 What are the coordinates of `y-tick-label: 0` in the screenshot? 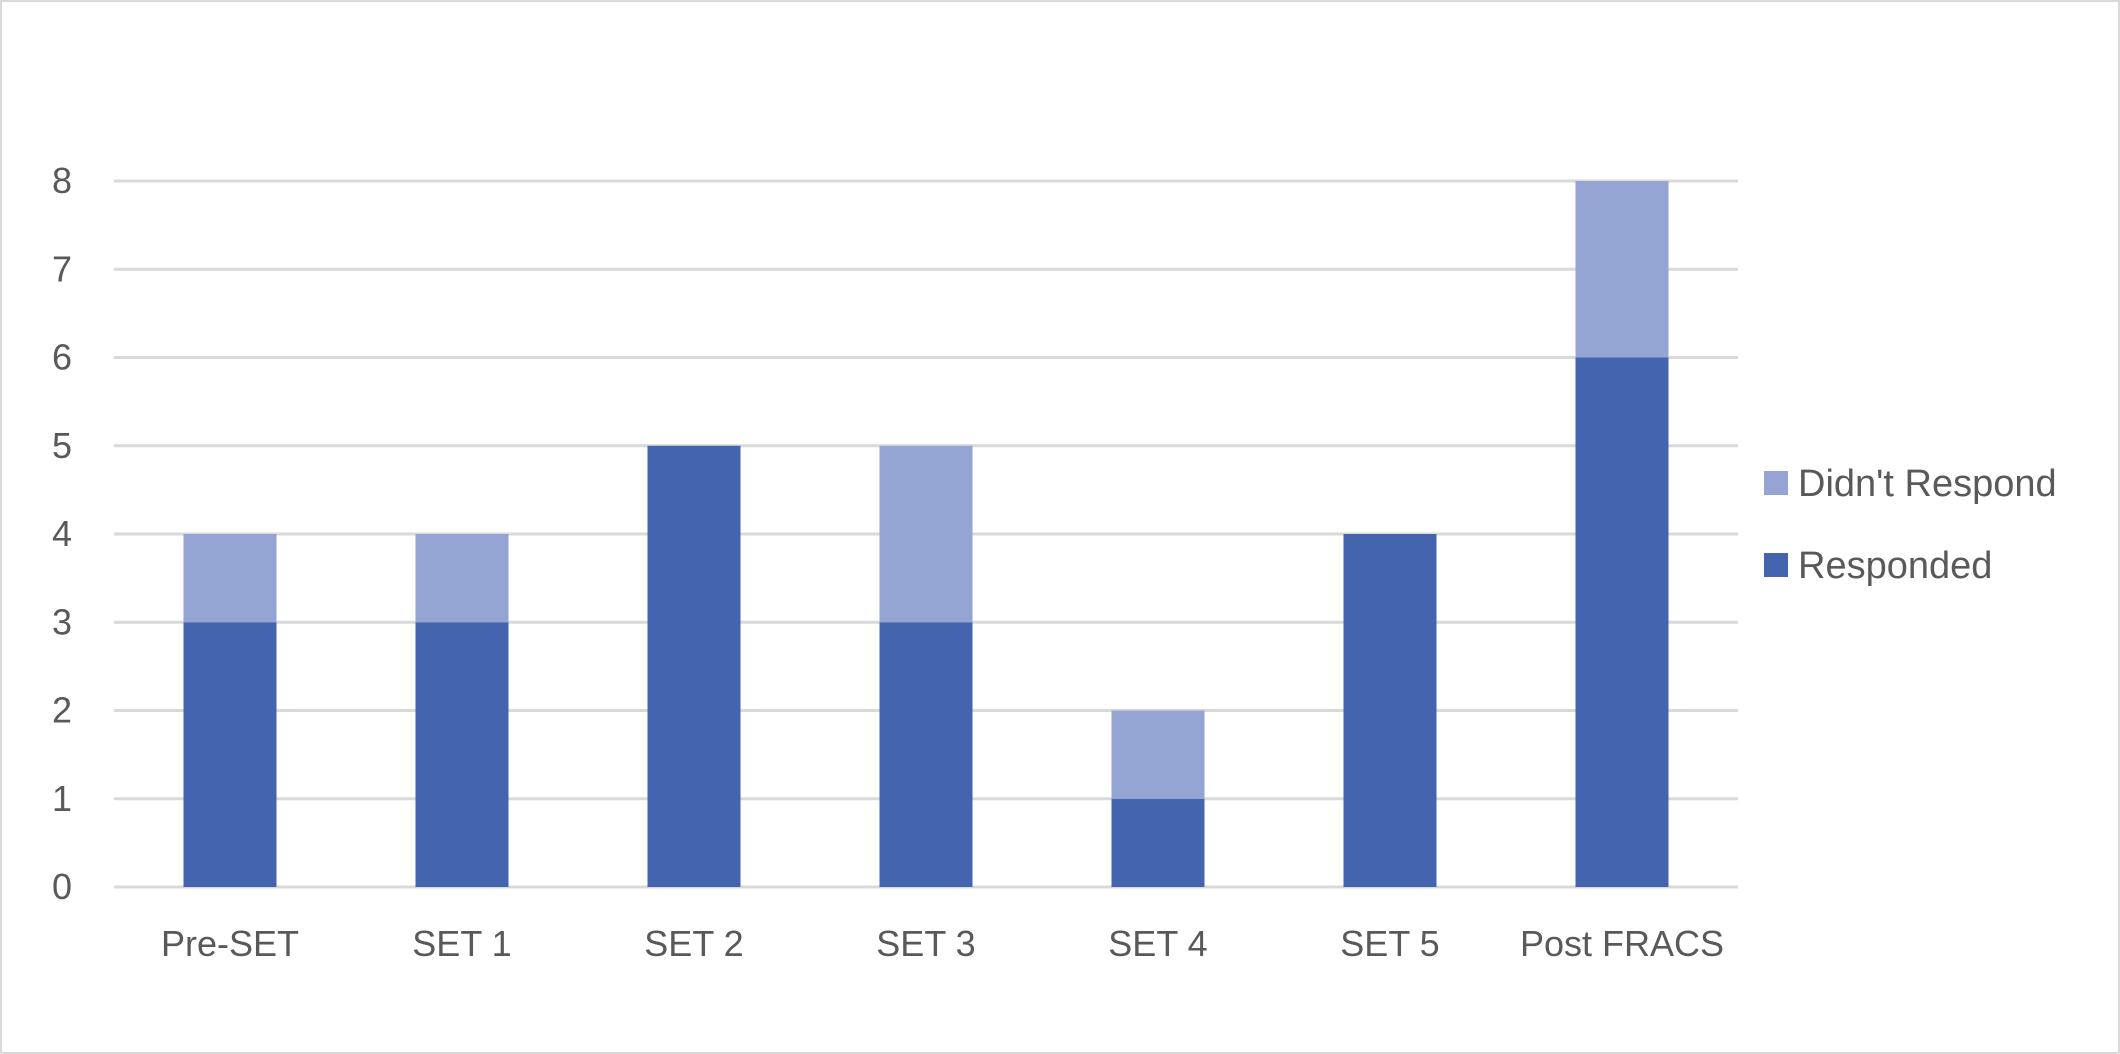 It's located at (62, 886).